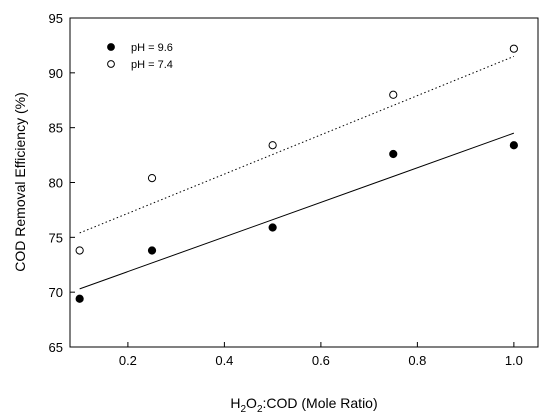 Image resolution: width=550 pixels, height=420 pixels. I want to click on x-axis-ticks: 0.2 0.4 0.6 0.8 1.0, so click(321, 355).